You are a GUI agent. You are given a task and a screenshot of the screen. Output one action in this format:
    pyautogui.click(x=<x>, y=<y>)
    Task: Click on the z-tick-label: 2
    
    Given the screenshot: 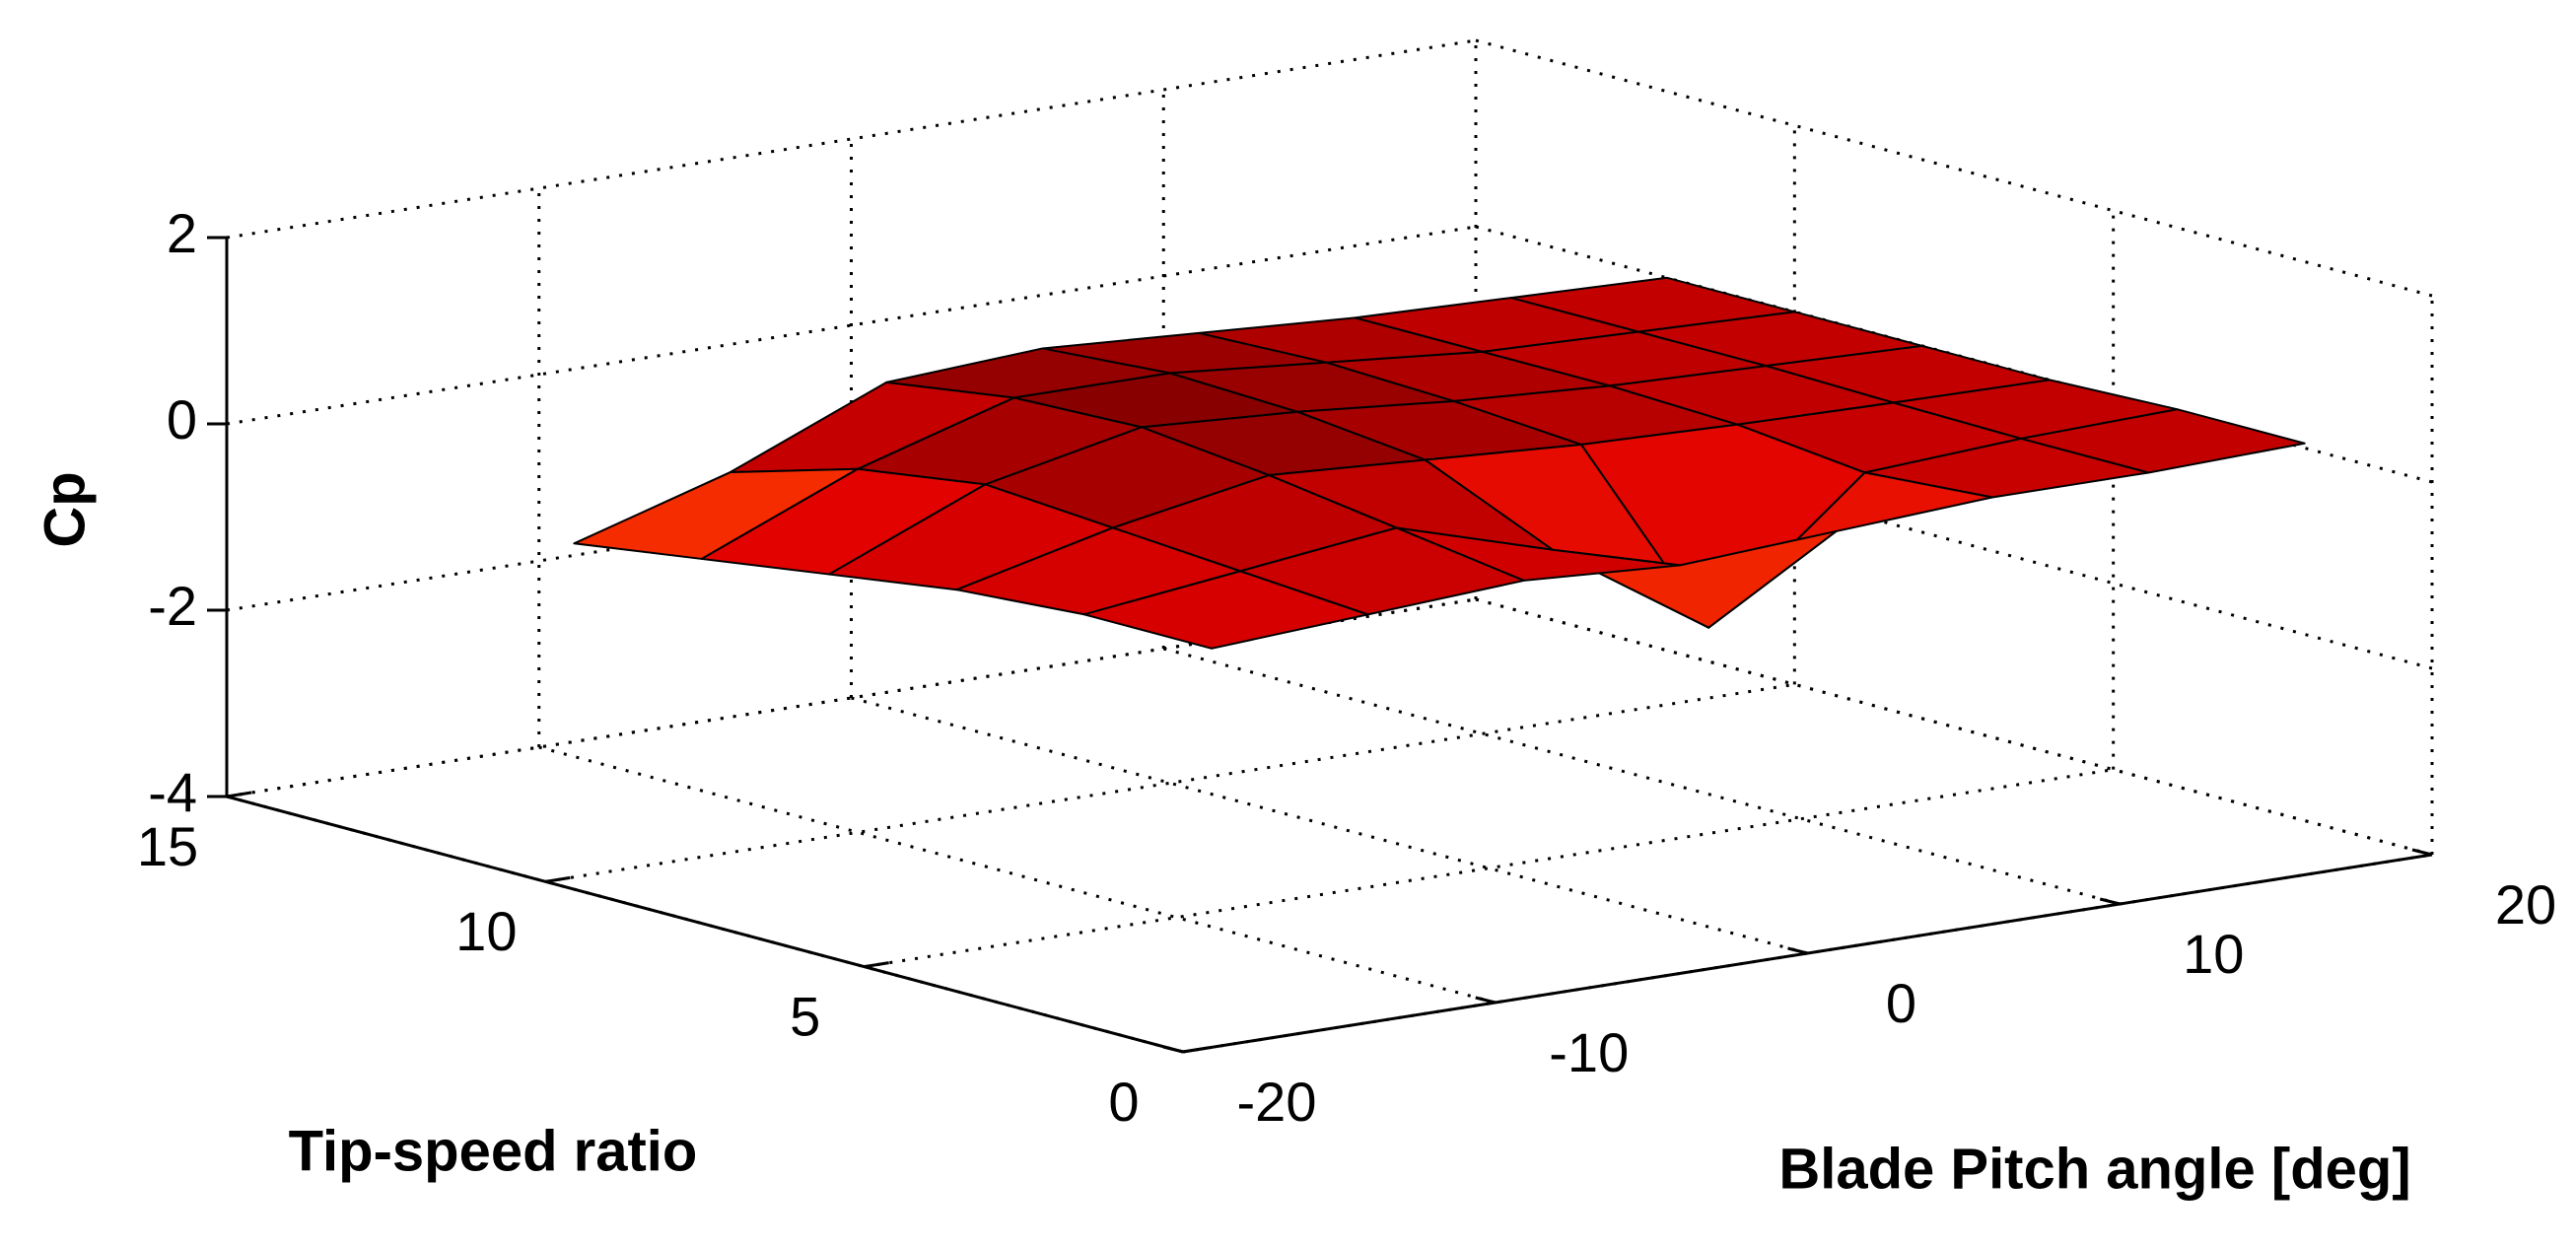 What is the action you would take?
    pyautogui.click(x=182, y=233)
    